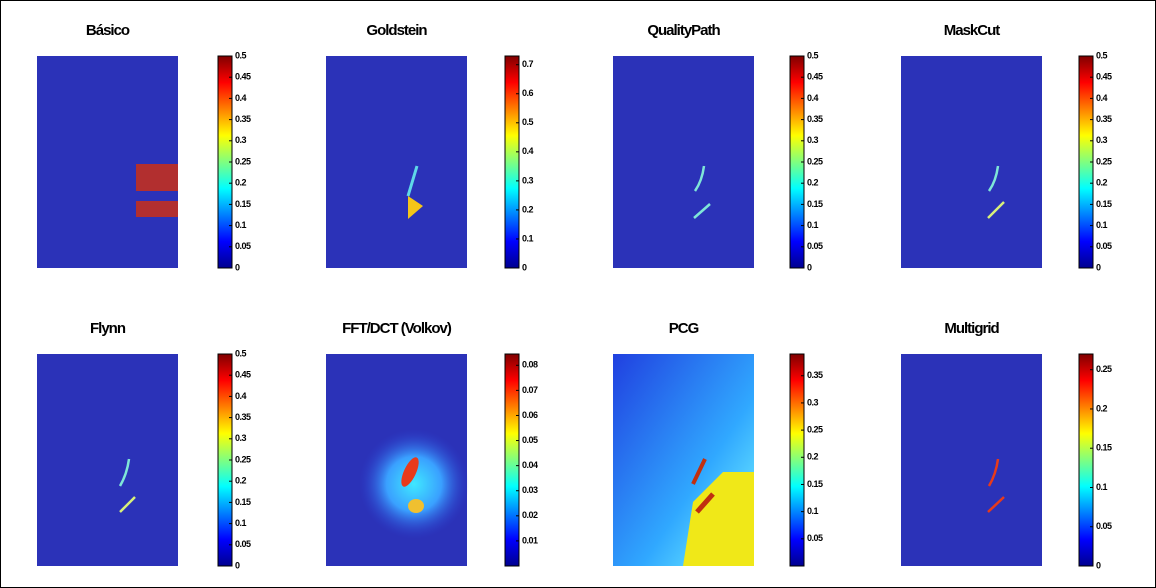  I want to click on tick-label: 0.06, so click(530, 415).